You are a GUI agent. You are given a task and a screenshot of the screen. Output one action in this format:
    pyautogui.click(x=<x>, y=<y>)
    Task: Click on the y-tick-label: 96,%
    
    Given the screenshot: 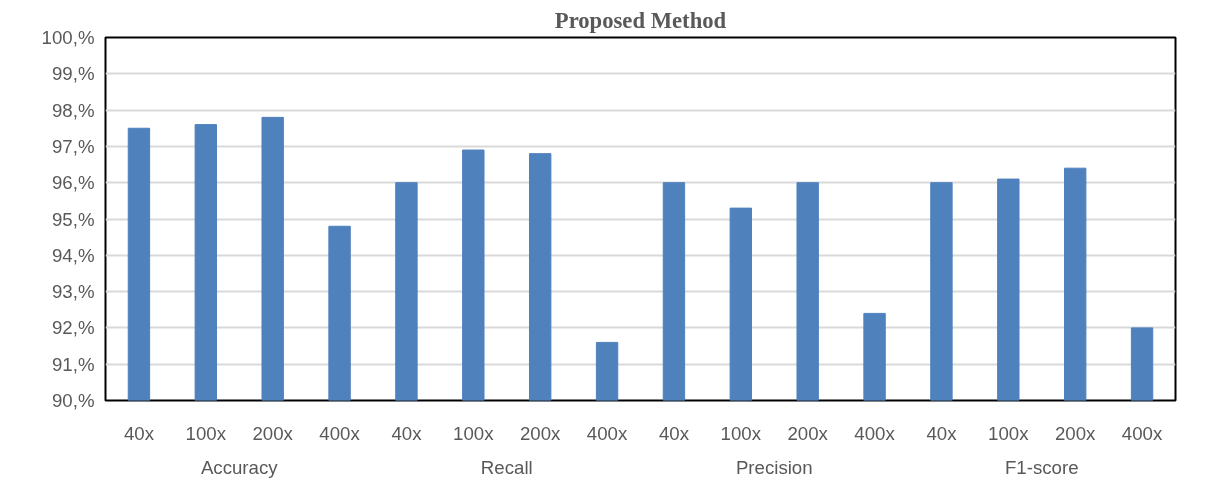 What is the action you would take?
    pyautogui.click(x=73, y=183)
    